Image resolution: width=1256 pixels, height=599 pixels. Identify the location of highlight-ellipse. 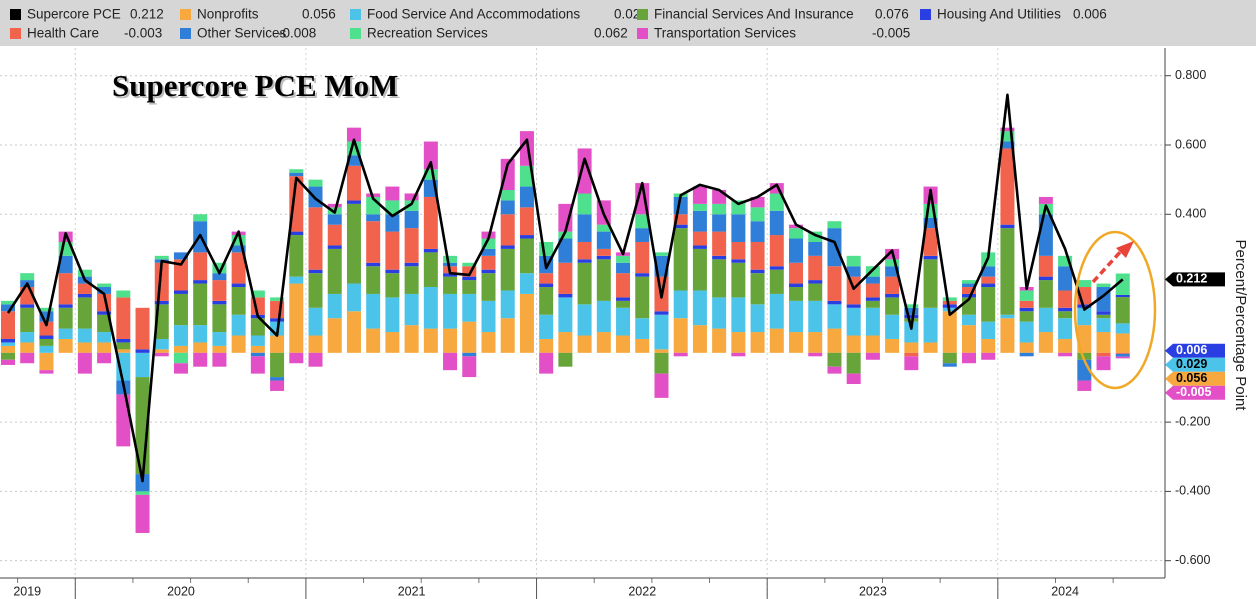
(1115, 310).